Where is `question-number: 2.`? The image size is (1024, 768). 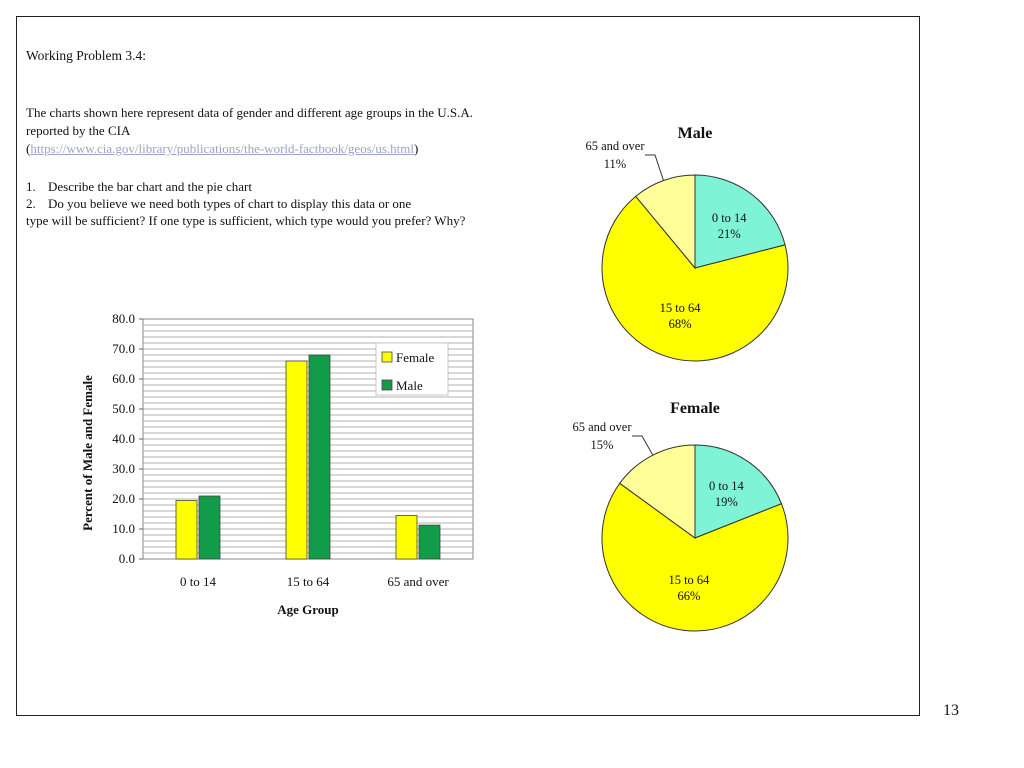 question-number: 2. is located at coordinates (31, 203).